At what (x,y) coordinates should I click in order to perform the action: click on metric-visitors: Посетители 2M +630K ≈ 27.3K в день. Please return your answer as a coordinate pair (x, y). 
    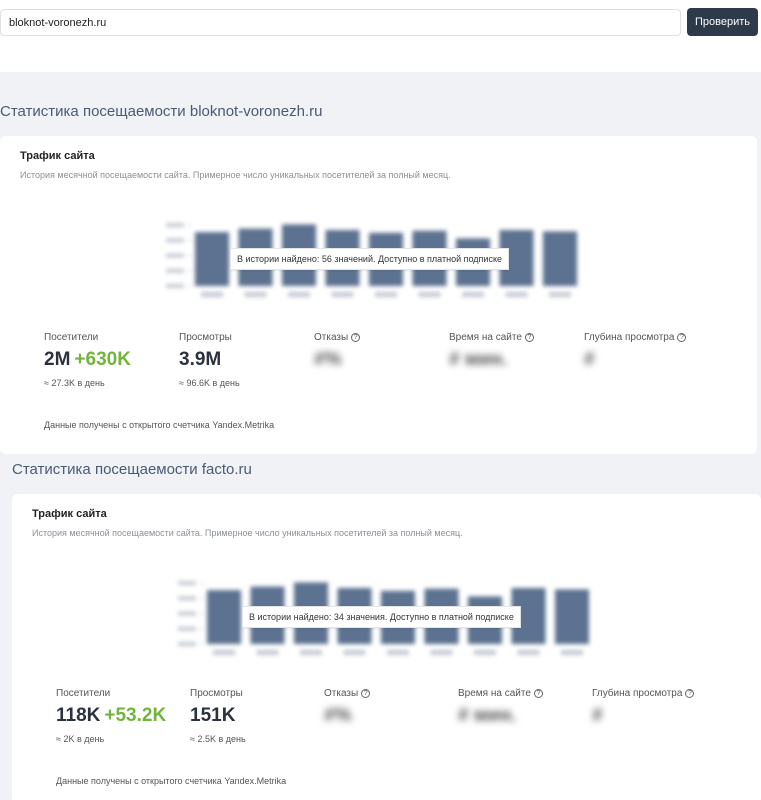
    Looking at the image, I should click on (87, 360).